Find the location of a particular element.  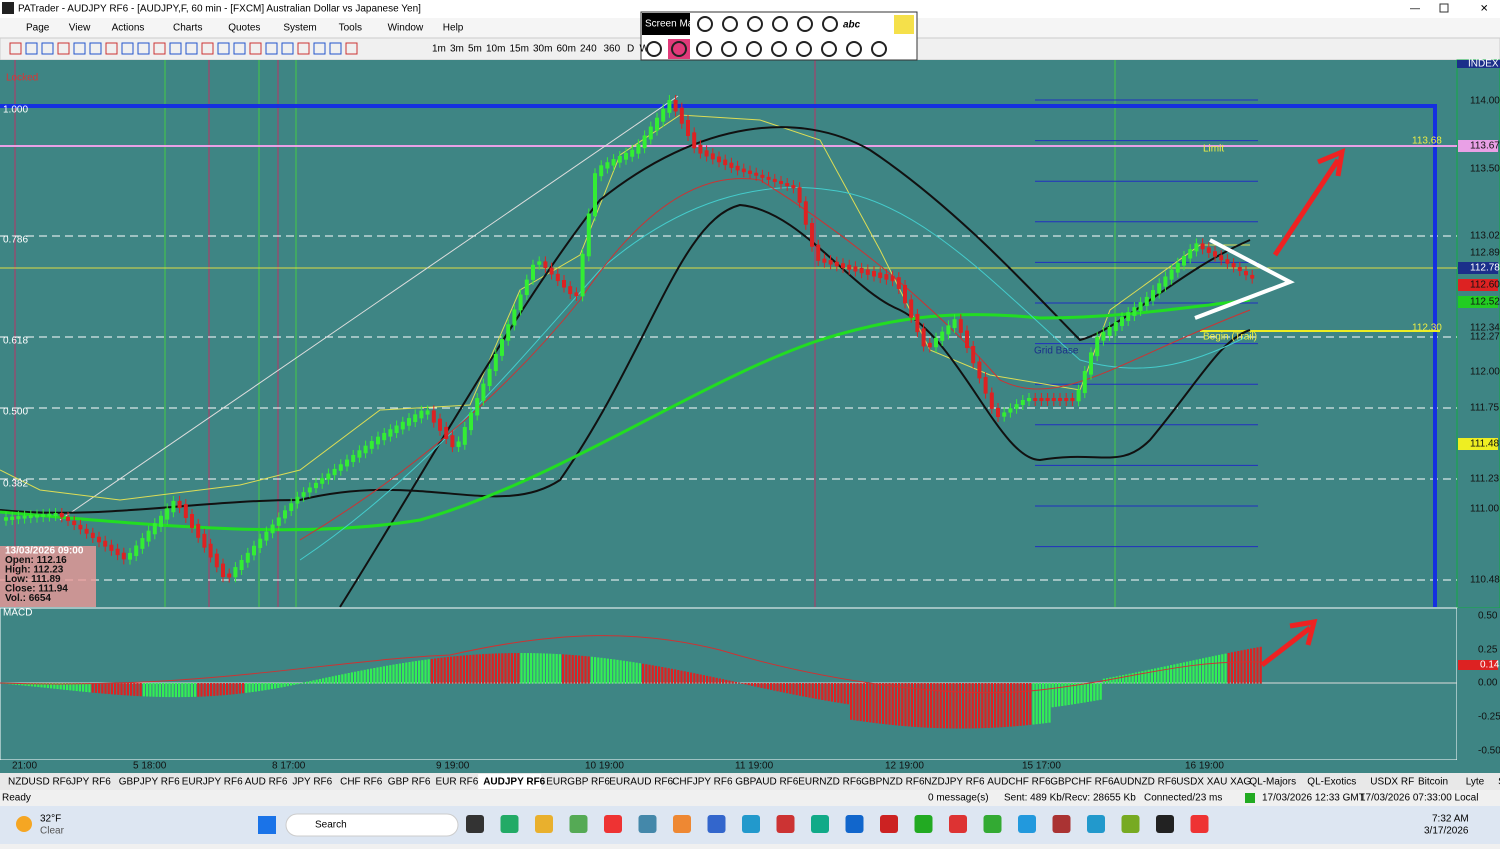

tab: AUD RF6 is located at coordinates (266, 782).